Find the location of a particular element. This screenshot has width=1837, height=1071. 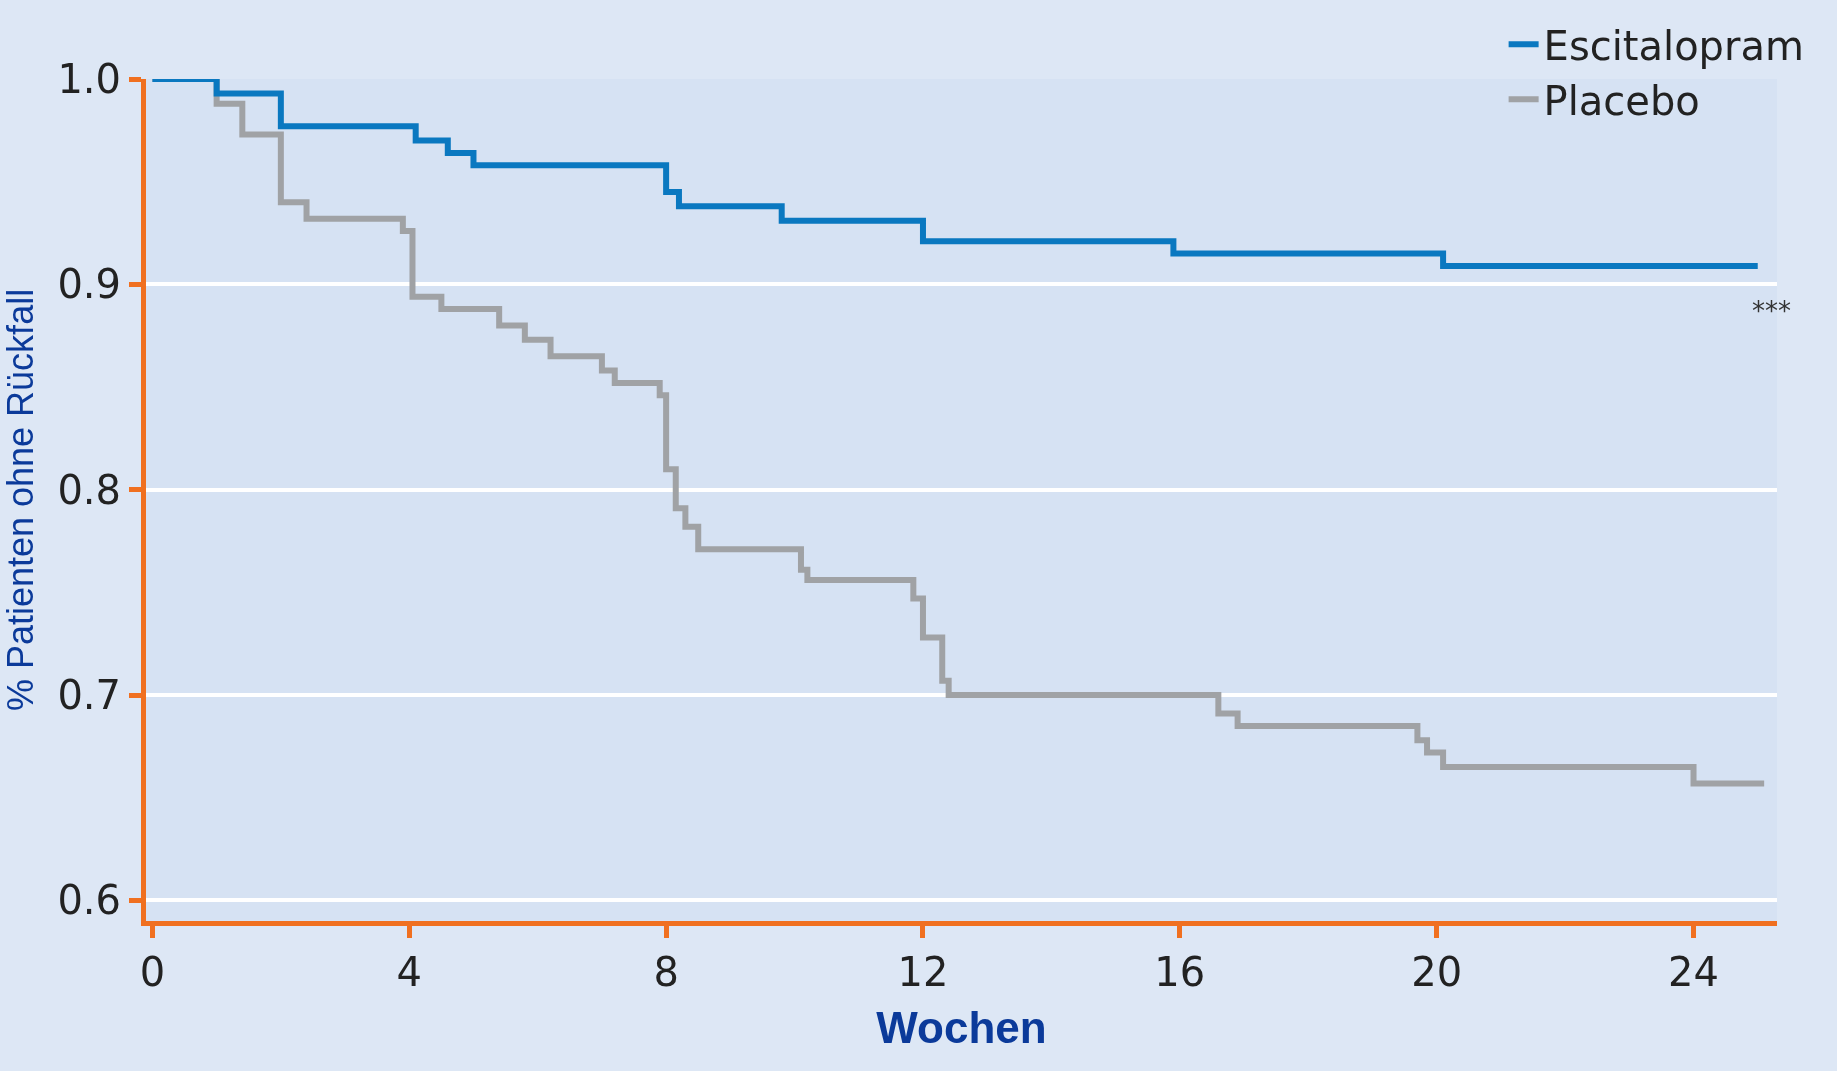

x-tick-label: 16 is located at coordinates (1180, 972).